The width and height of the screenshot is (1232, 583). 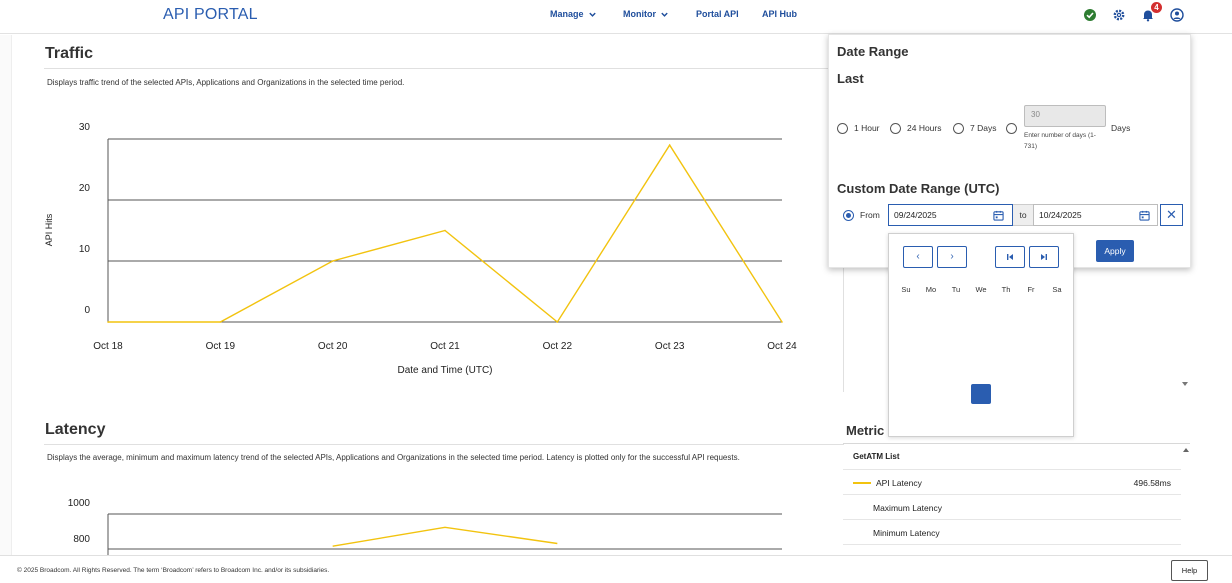 What do you see at coordinates (1057, 289) in the screenshot?
I see `weekday-label: Sa` at bounding box center [1057, 289].